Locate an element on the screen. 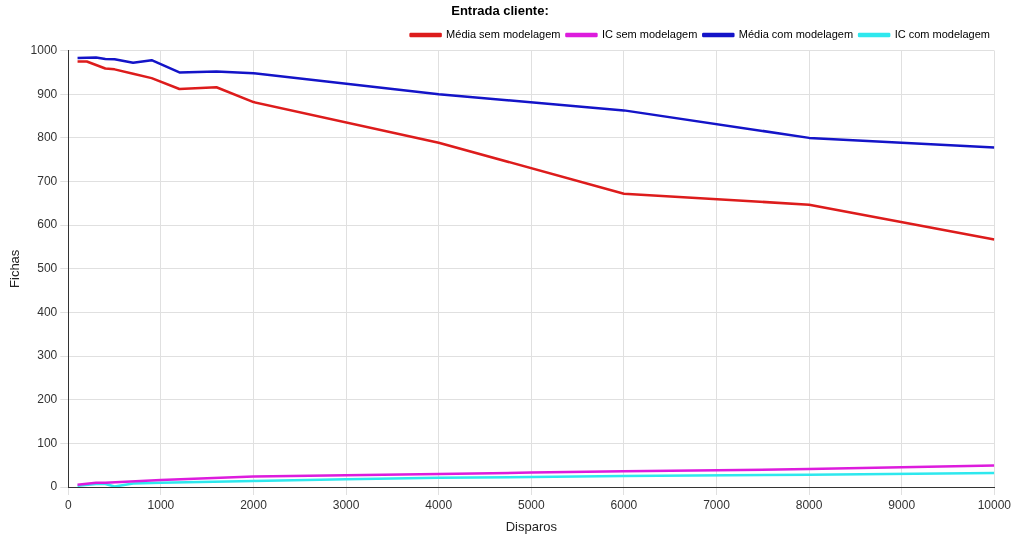  chart-title: Entrada cliente: is located at coordinates (500, 11).